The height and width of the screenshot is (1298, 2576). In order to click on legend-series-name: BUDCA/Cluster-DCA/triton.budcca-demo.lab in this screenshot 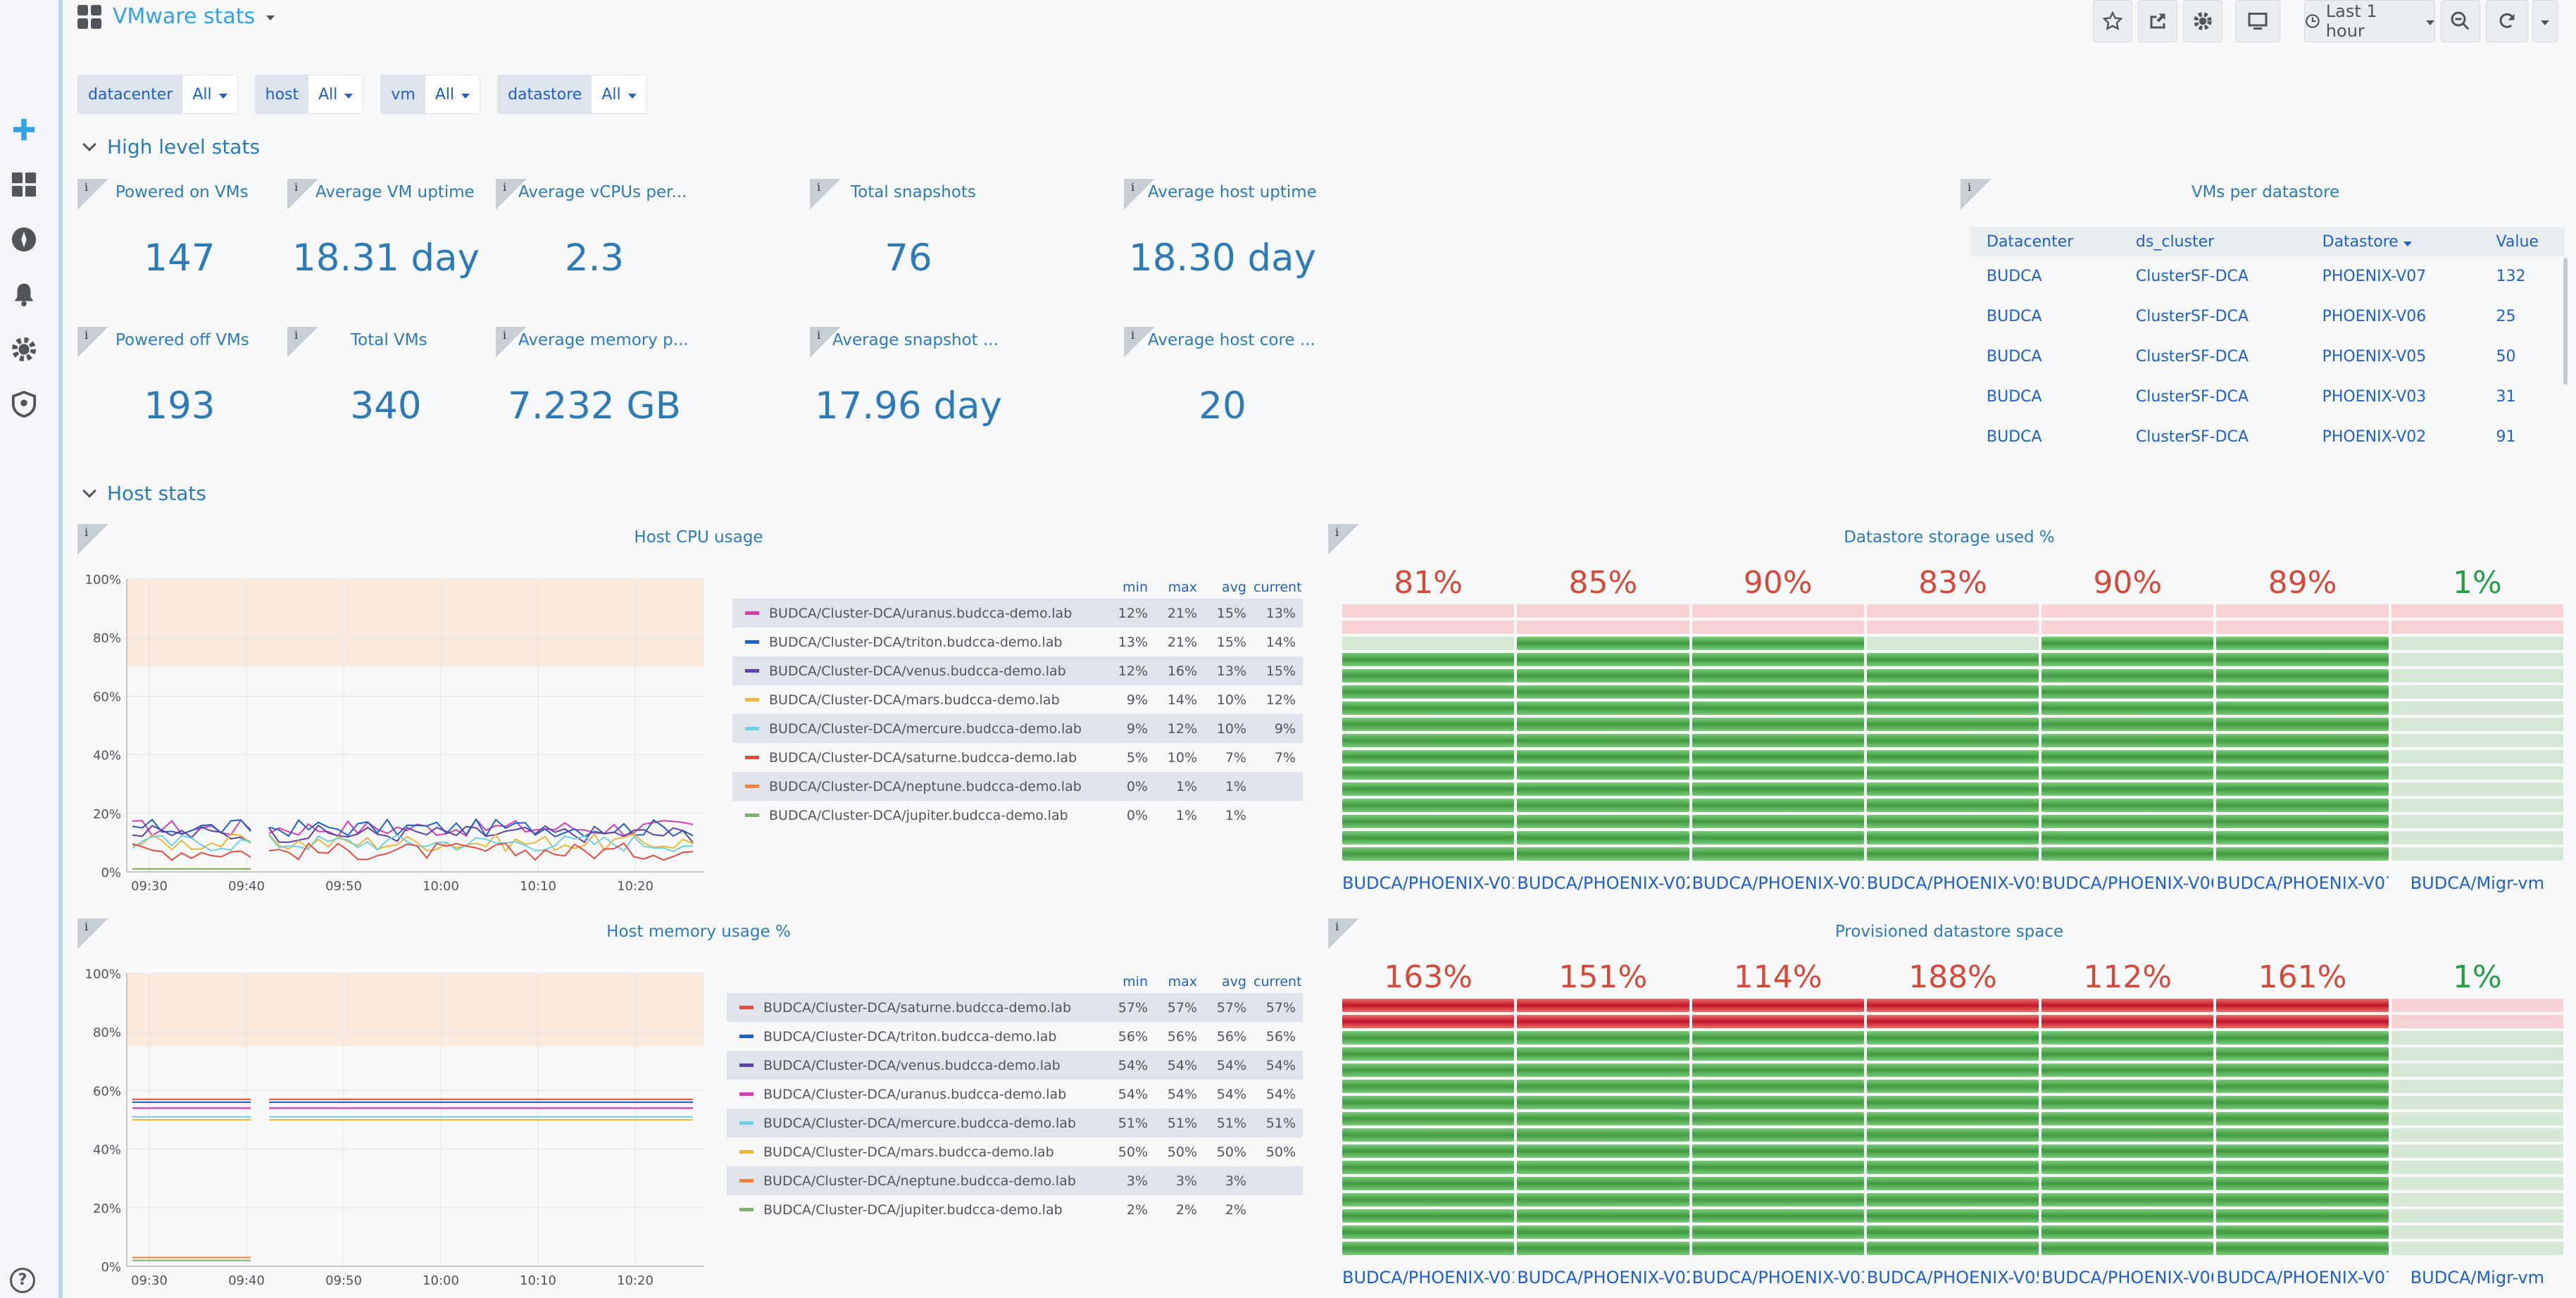, I will do `click(916, 642)`.